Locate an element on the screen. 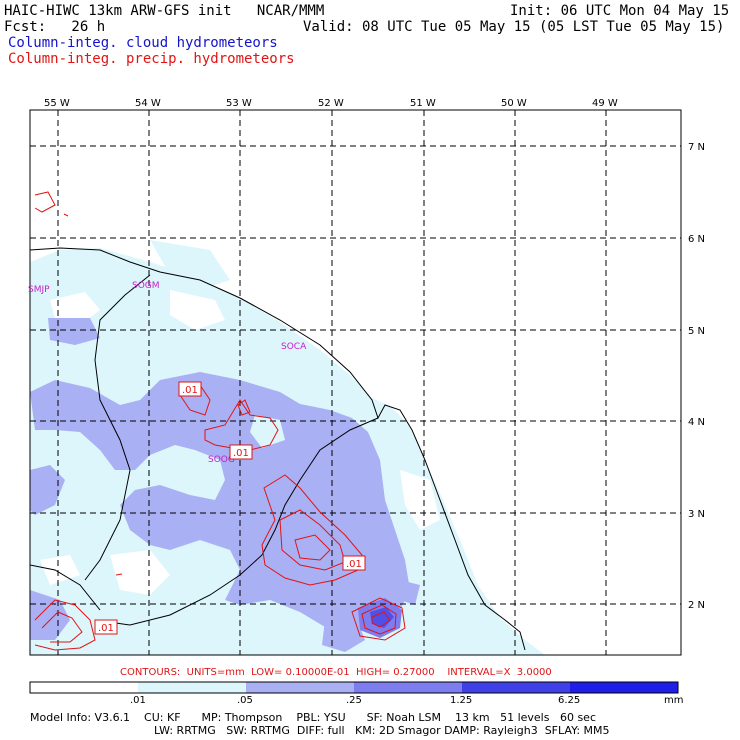 This screenshot has width=740, height=740. colorbar-tick: 1.25 is located at coordinates (461, 700).